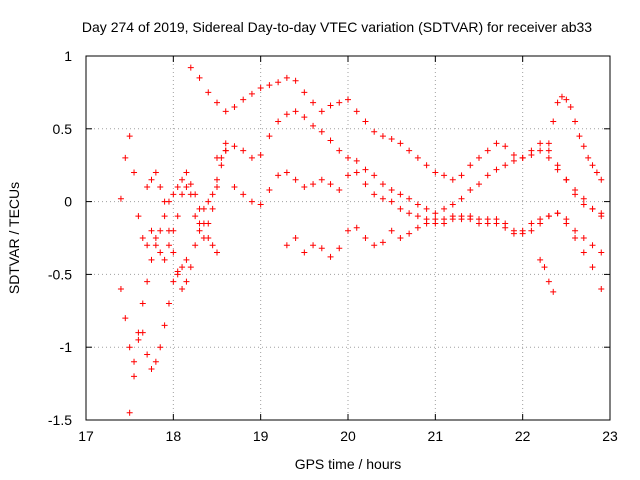 This screenshot has width=640, height=480. What do you see at coordinates (436, 436) in the screenshot?
I see `x-tick-label: 21` at bounding box center [436, 436].